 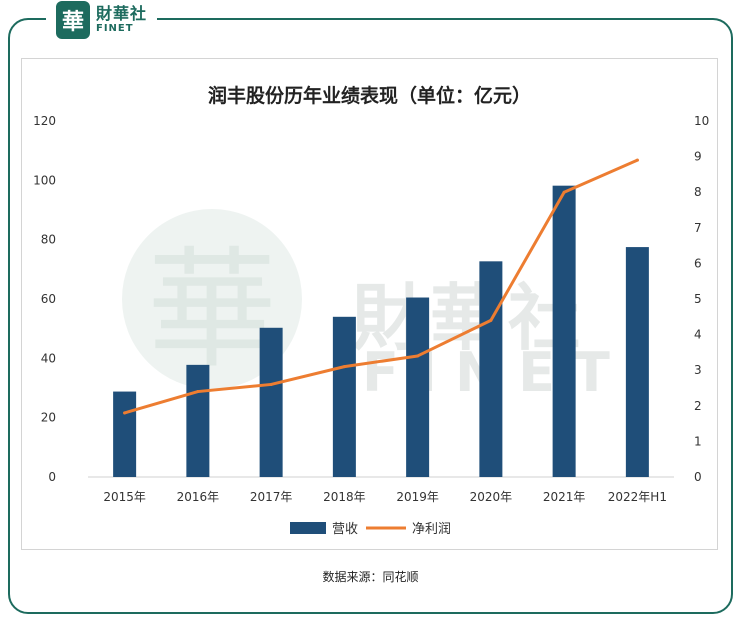 What do you see at coordinates (637, 497) in the screenshot?
I see `x-tick-label: 2022年H1` at bounding box center [637, 497].